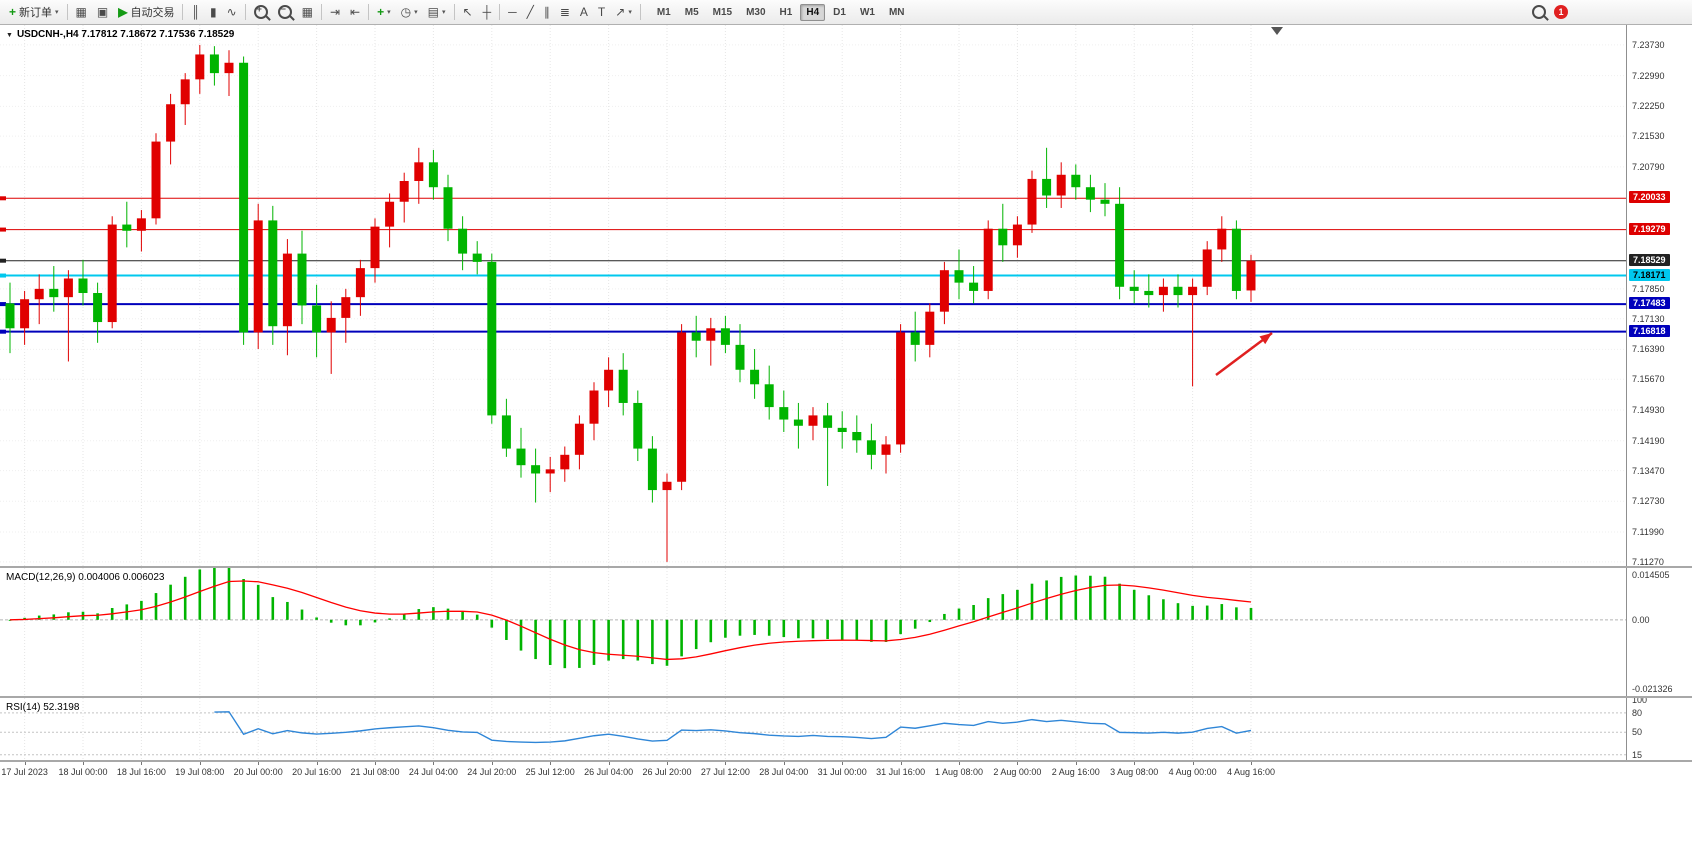 The width and height of the screenshot is (1692, 846). Describe the element at coordinates (722, 12) in the screenshot. I see `timeframe-button-M15: M15` at that location.